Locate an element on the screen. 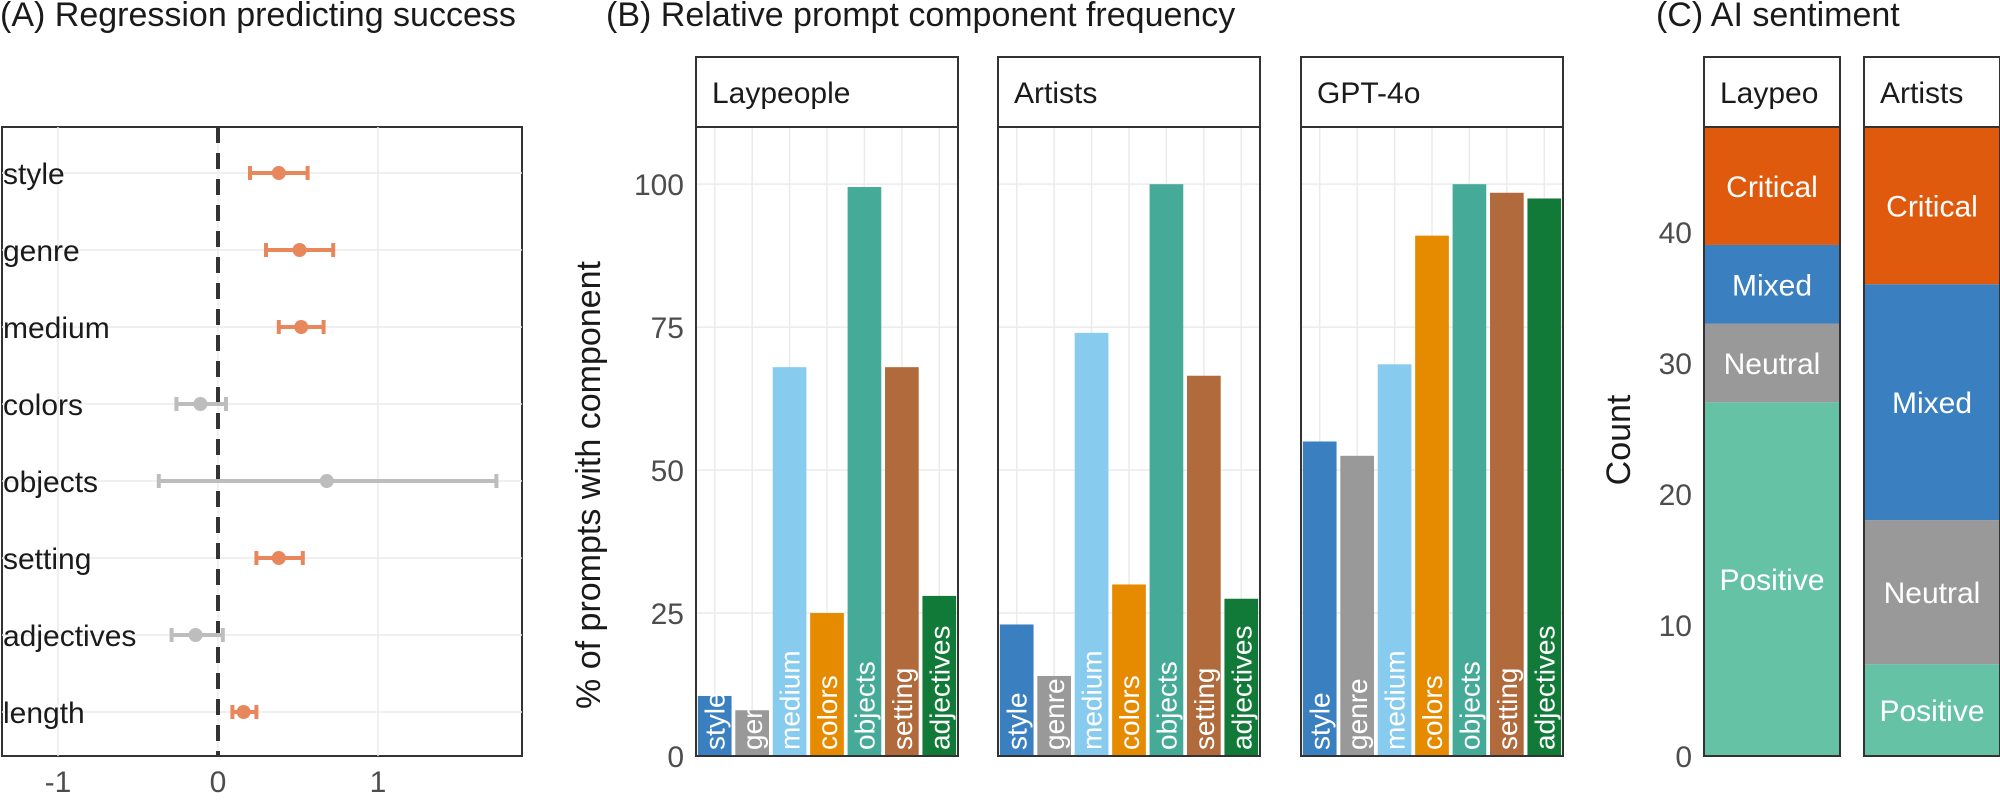 This screenshot has height=805, width=2000. bar-label: genre is located at coordinates (1054, 714).